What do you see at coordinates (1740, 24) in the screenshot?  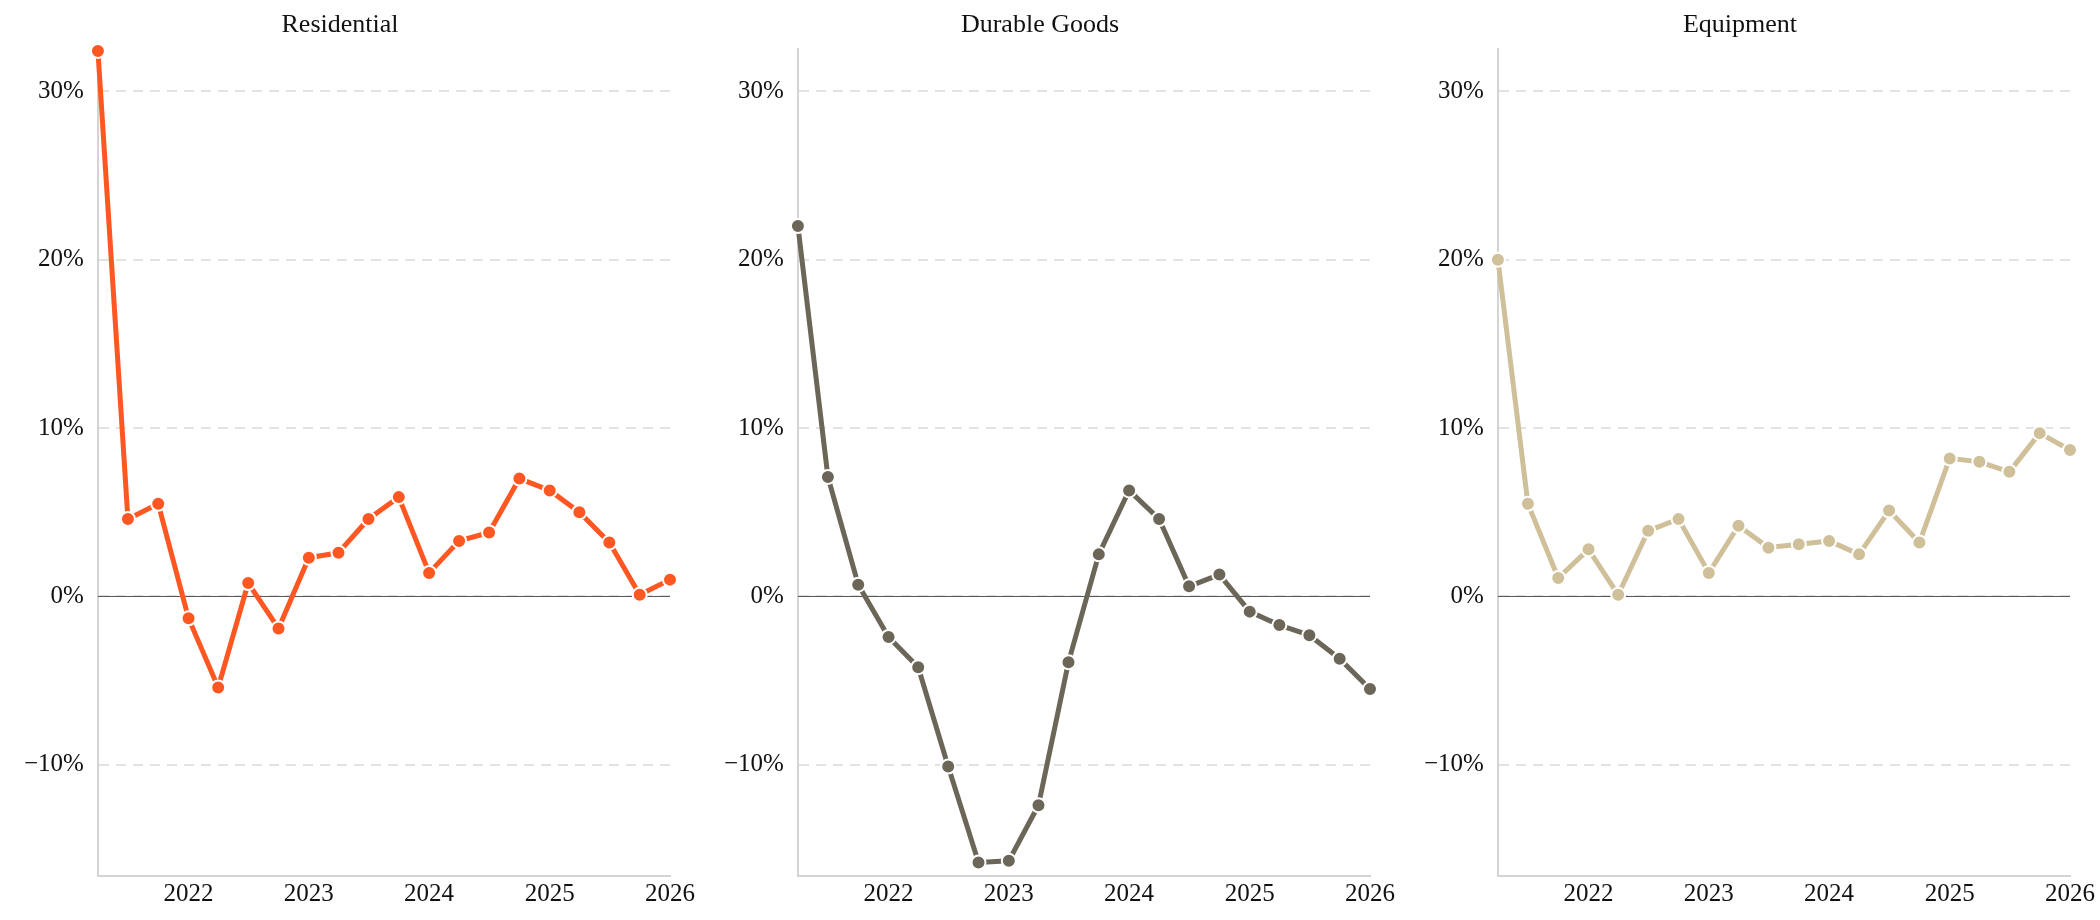 I see `chart-title: Equipment` at bounding box center [1740, 24].